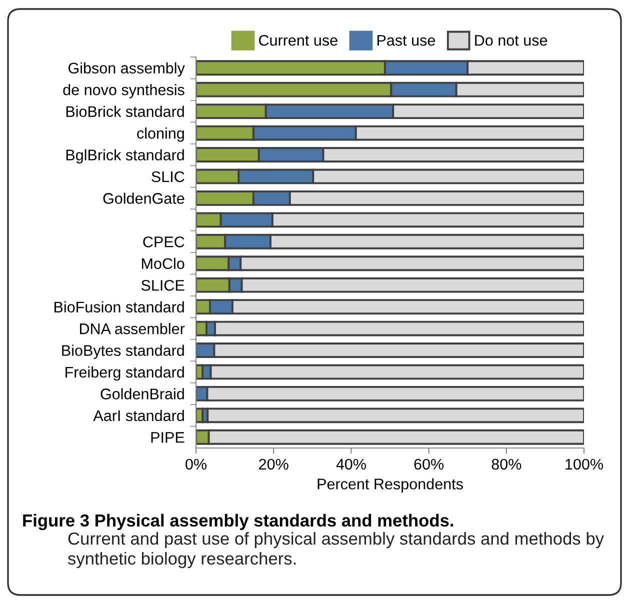  Describe the element at coordinates (511, 40) in the screenshot. I see `legend-label: Do not use` at that location.